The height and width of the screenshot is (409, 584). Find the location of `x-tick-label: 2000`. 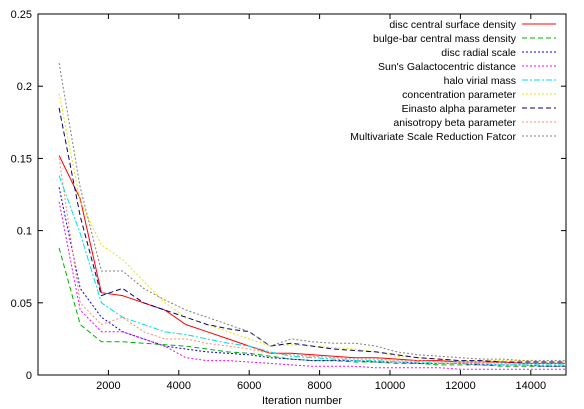

x-tick-label: 2000 is located at coordinates (108, 386).